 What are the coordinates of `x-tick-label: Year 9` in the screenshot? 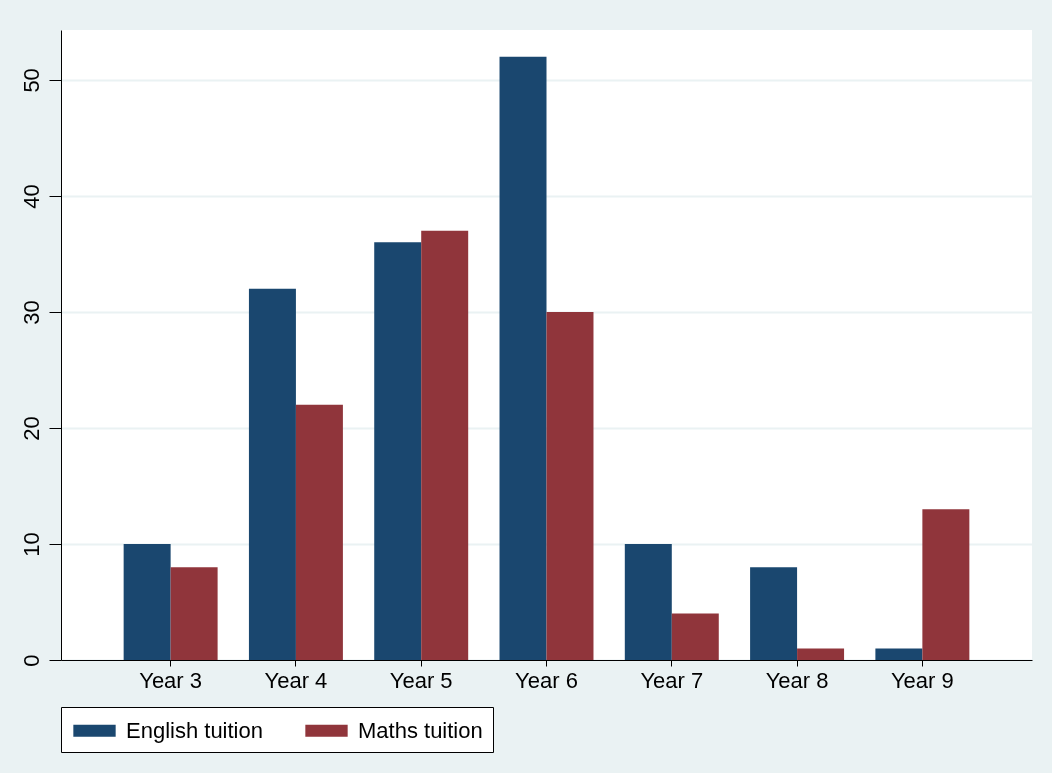 It's located at (922, 680).